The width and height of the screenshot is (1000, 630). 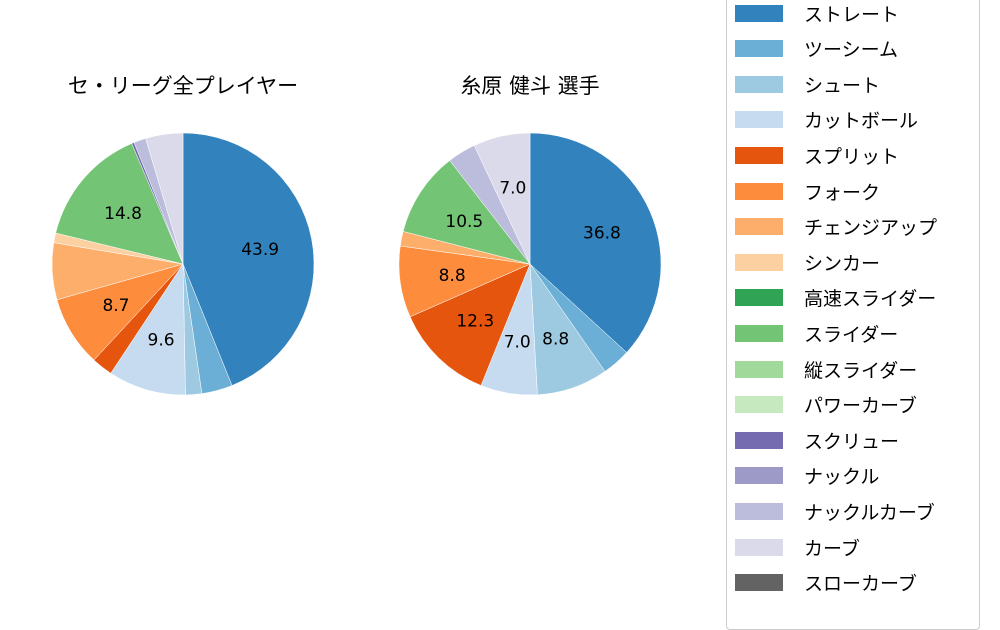 I want to click on legend-label: スプリット, so click(x=852, y=156).